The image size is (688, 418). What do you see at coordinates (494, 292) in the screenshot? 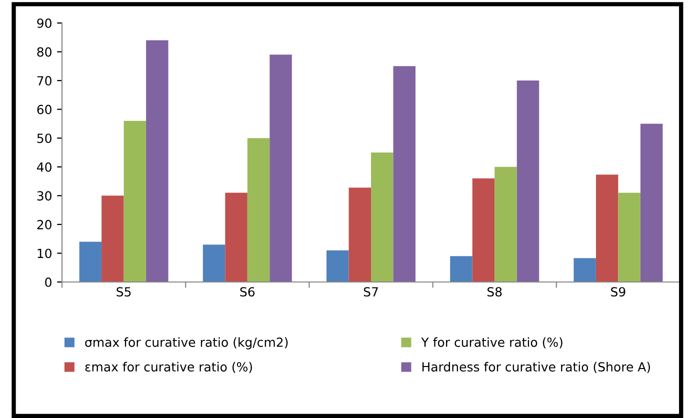
I see `x-tick-label: S8` at bounding box center [494, 292].